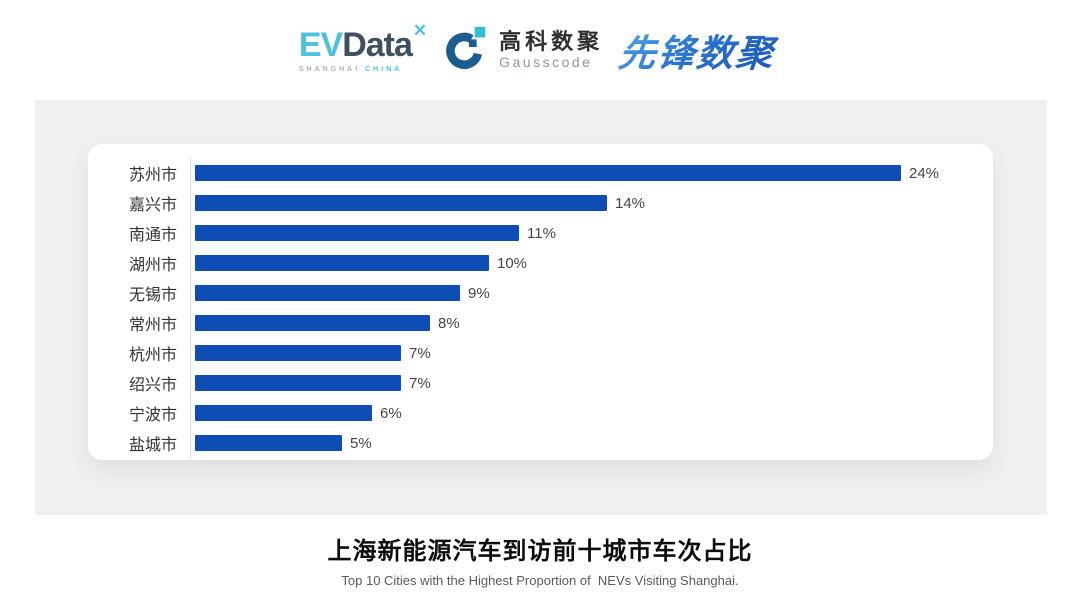 The image size is (1080, 608). I want to click on chart-row: 苏州市 24%, so click(540, 173).